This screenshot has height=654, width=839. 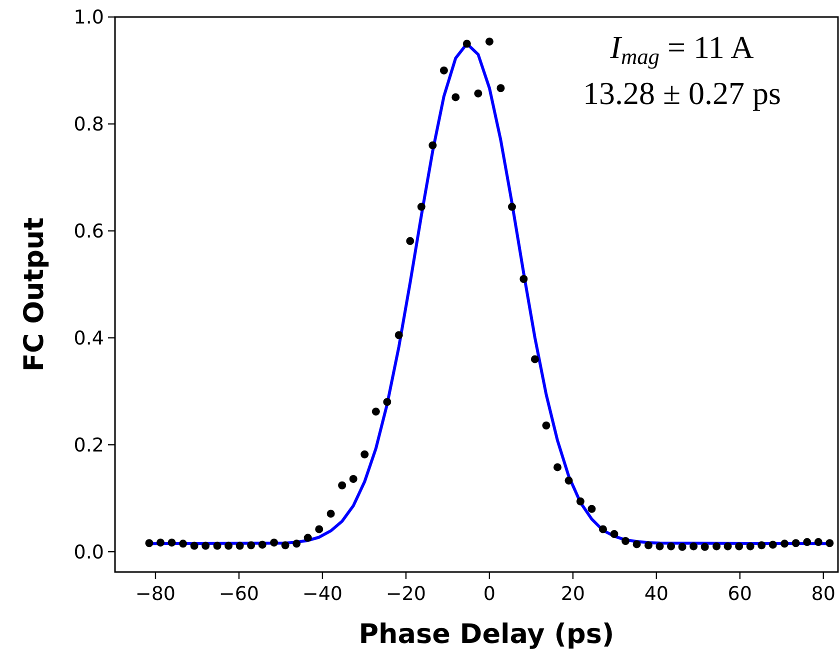 What do you see at coordinates (322, 594) in the screenshot?
I see `x-tick-label: −40` at bounding box center [322, 594].